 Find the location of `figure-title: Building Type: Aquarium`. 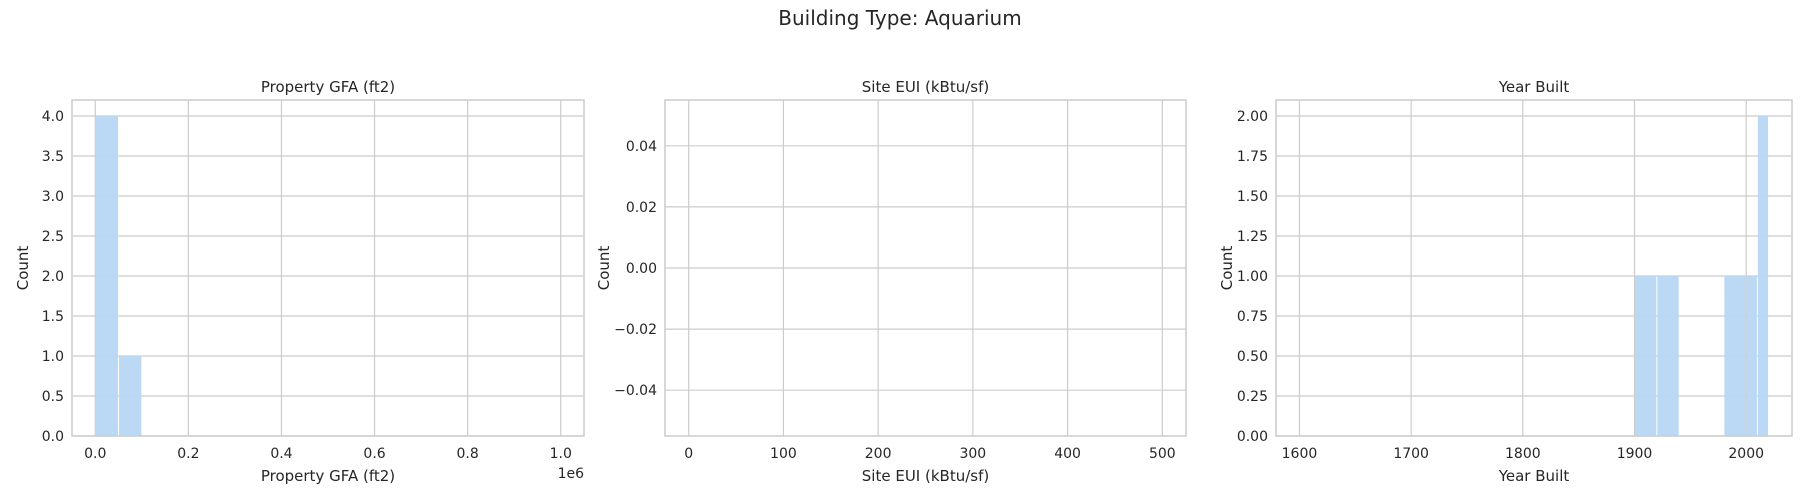

figure-title: Building Type: Aquarium is located at coordinates (900, 18).